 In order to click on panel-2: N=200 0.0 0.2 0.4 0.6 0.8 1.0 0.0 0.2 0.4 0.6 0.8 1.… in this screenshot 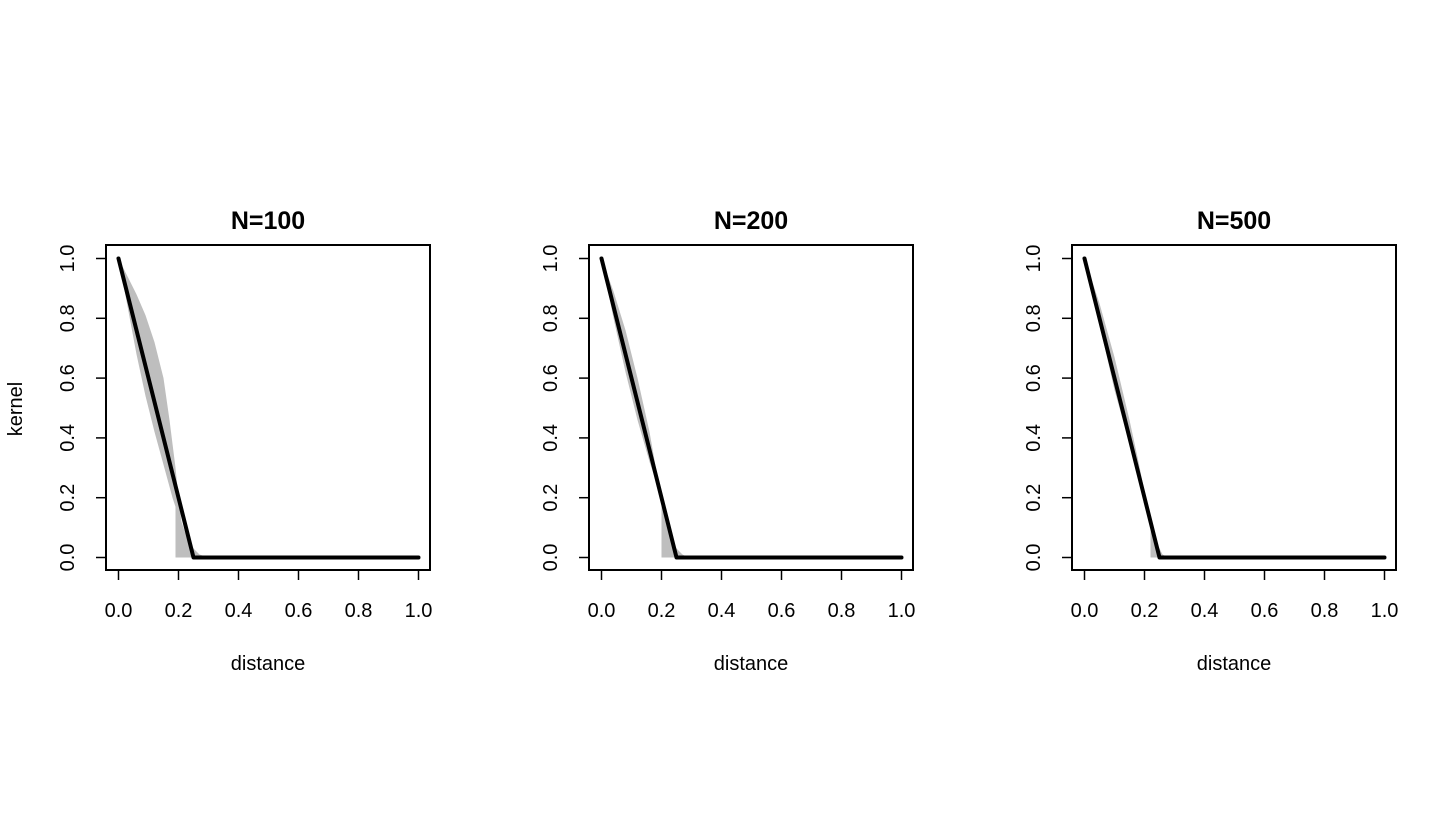, I will do `click(727, 441)`.